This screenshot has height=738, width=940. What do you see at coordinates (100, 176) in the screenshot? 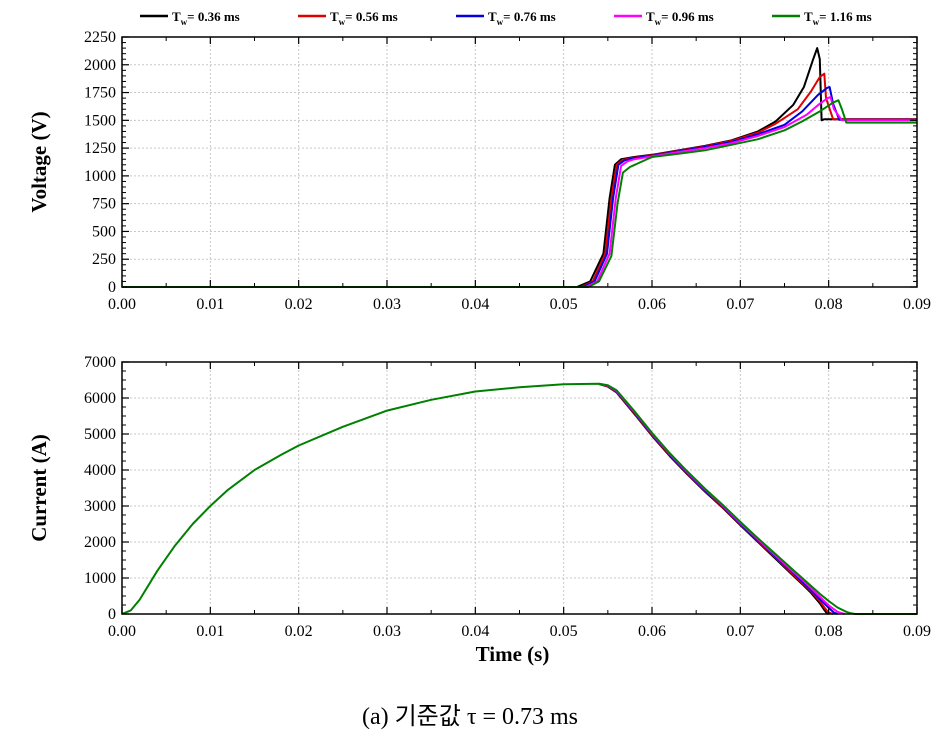
I see `voltage-y-tick-label: 1000` at bounding box center [100, 176].